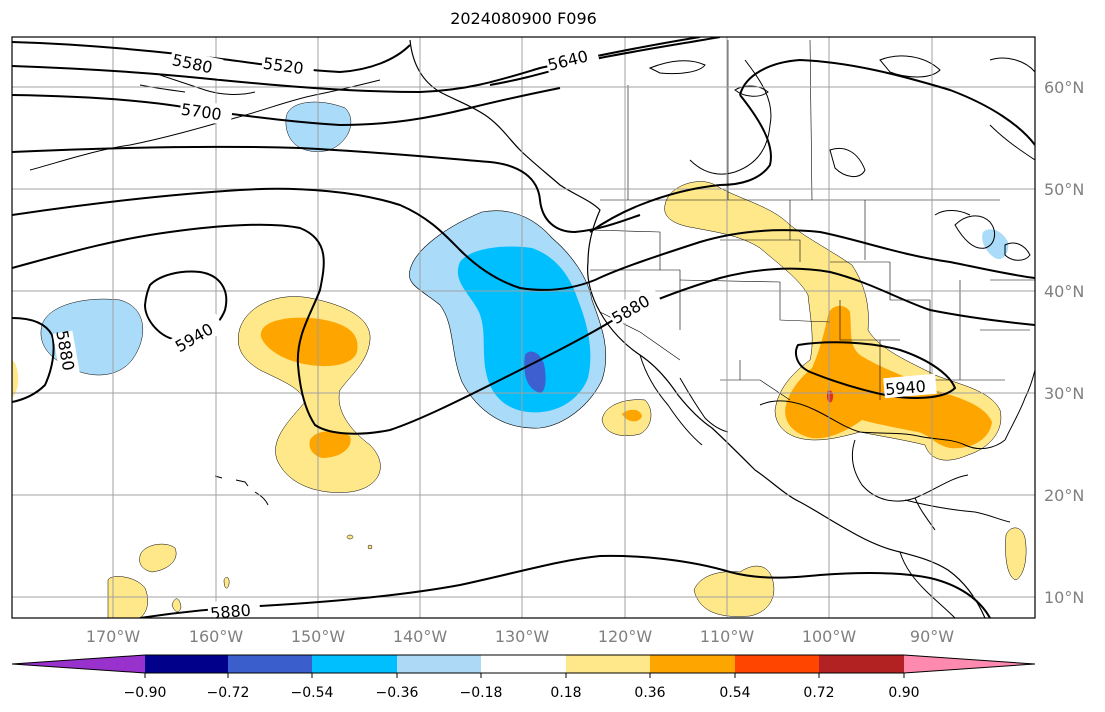 This screenshot has width=1105, height=712. Describe the element at coordinates (216, 636) in the screenshot. I see `lon-label-160w: 160°W` at that location.